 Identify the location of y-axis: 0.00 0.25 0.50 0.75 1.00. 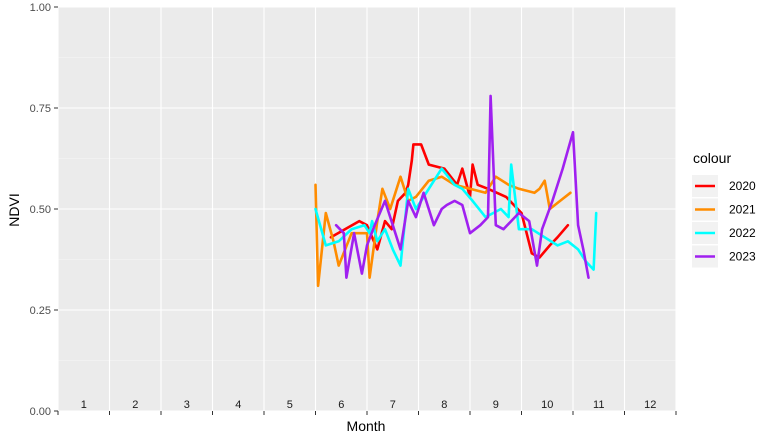
(44, 210).